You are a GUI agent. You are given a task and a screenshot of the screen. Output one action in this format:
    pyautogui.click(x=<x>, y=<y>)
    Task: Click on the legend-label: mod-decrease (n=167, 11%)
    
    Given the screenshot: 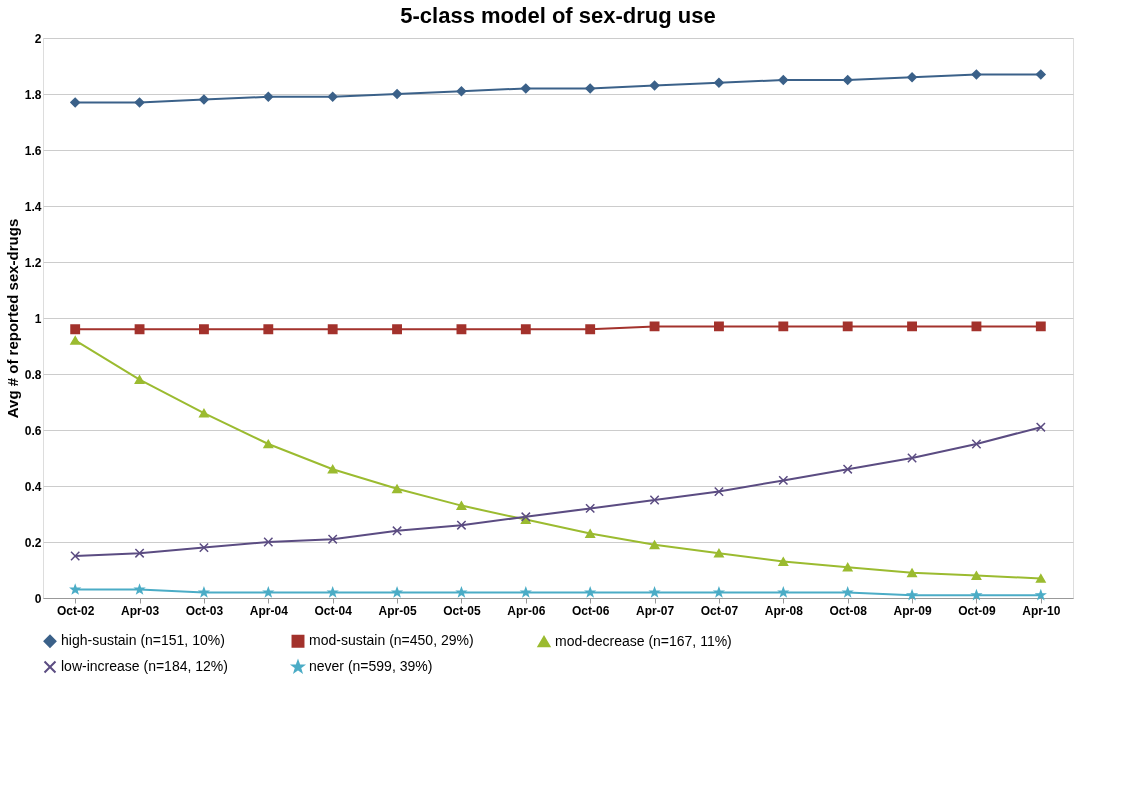 What is the action you would take?
    pyautogui.click(x=643, y=640)
    